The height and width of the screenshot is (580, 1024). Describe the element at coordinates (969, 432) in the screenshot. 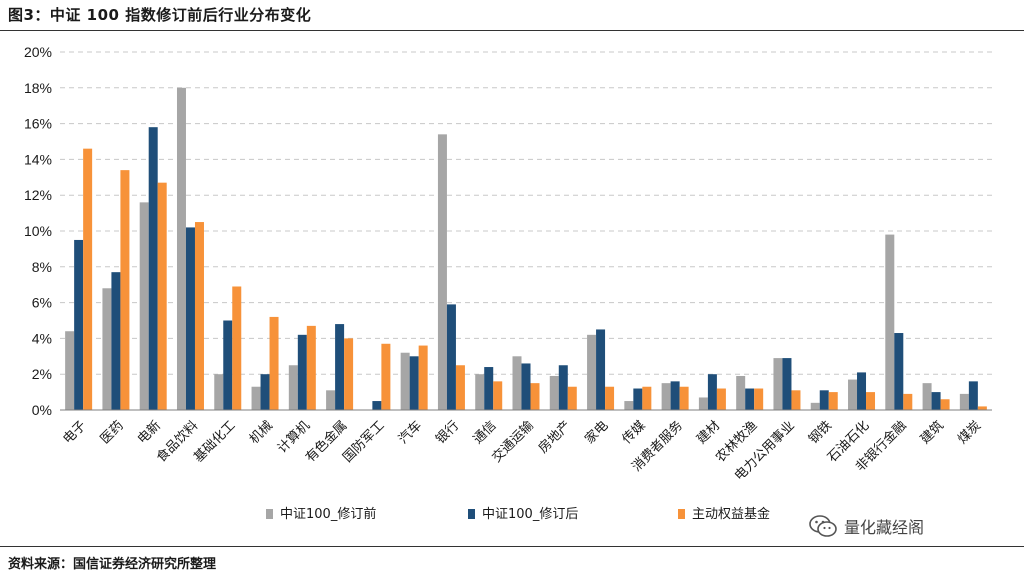

I see `x-category-label: 煤炭` at that location.